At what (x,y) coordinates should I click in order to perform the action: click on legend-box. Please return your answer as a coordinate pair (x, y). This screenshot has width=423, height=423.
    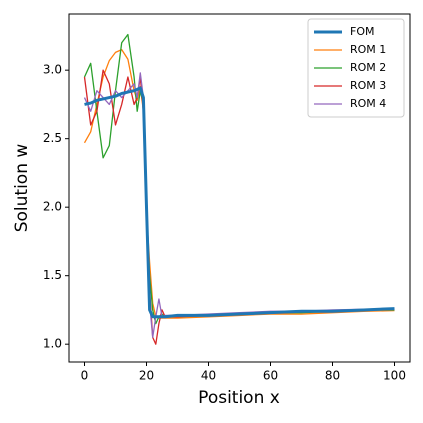
    Looking at the image, I should click on (356, 68).